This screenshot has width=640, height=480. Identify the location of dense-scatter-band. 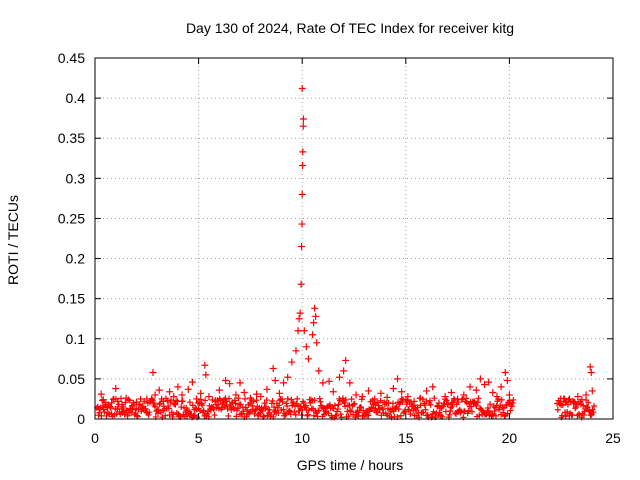
(346, 408).